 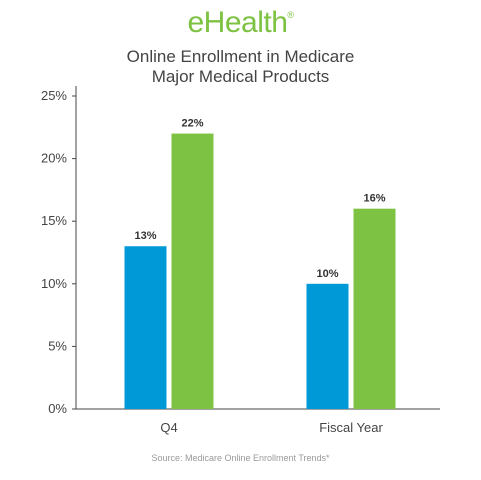 I want to click on data-label: 22%, so click(x=192, y=124).